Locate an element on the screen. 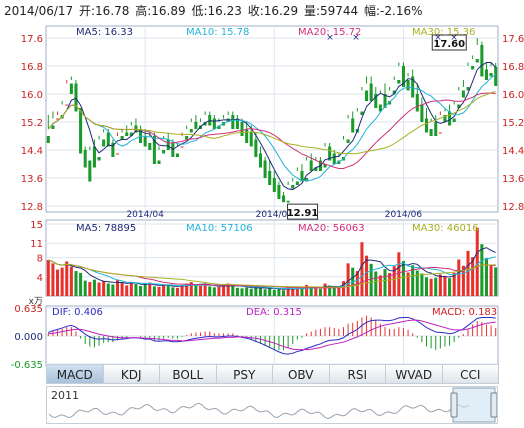 The width and height of the screenshot is (524, 428). max-price-label: 17.60 is located at coordinates (449, 44).